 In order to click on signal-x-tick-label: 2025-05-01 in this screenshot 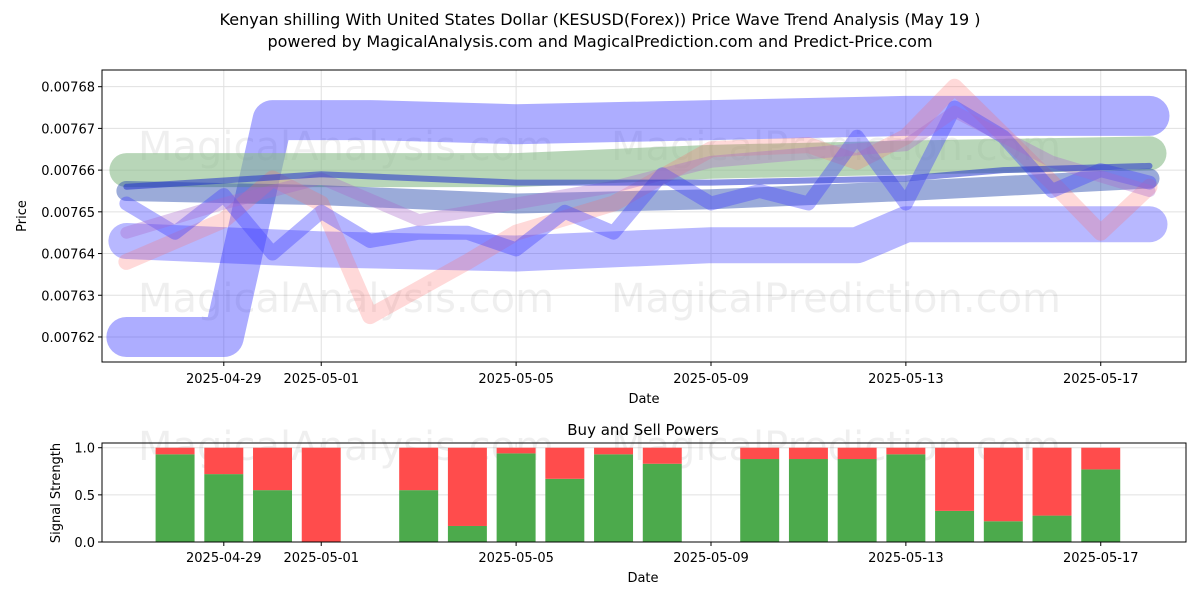, I will do `click(321, 558)`.